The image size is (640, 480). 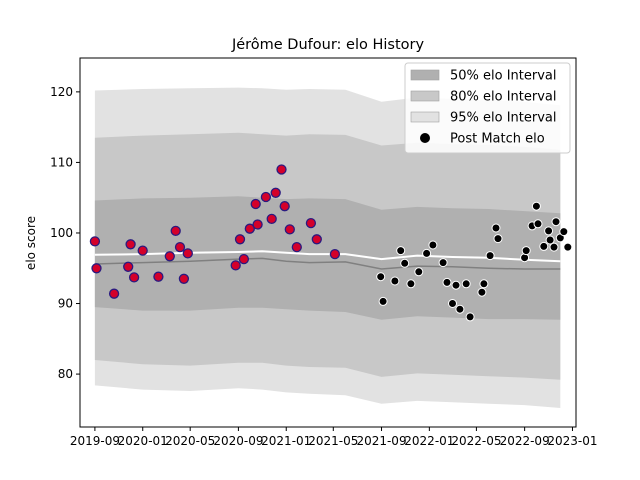 What do you see at coordinates (381, 441) in the screenshot?
I see `x-tick-label: 2021-09` at bounding box center [381, 441].